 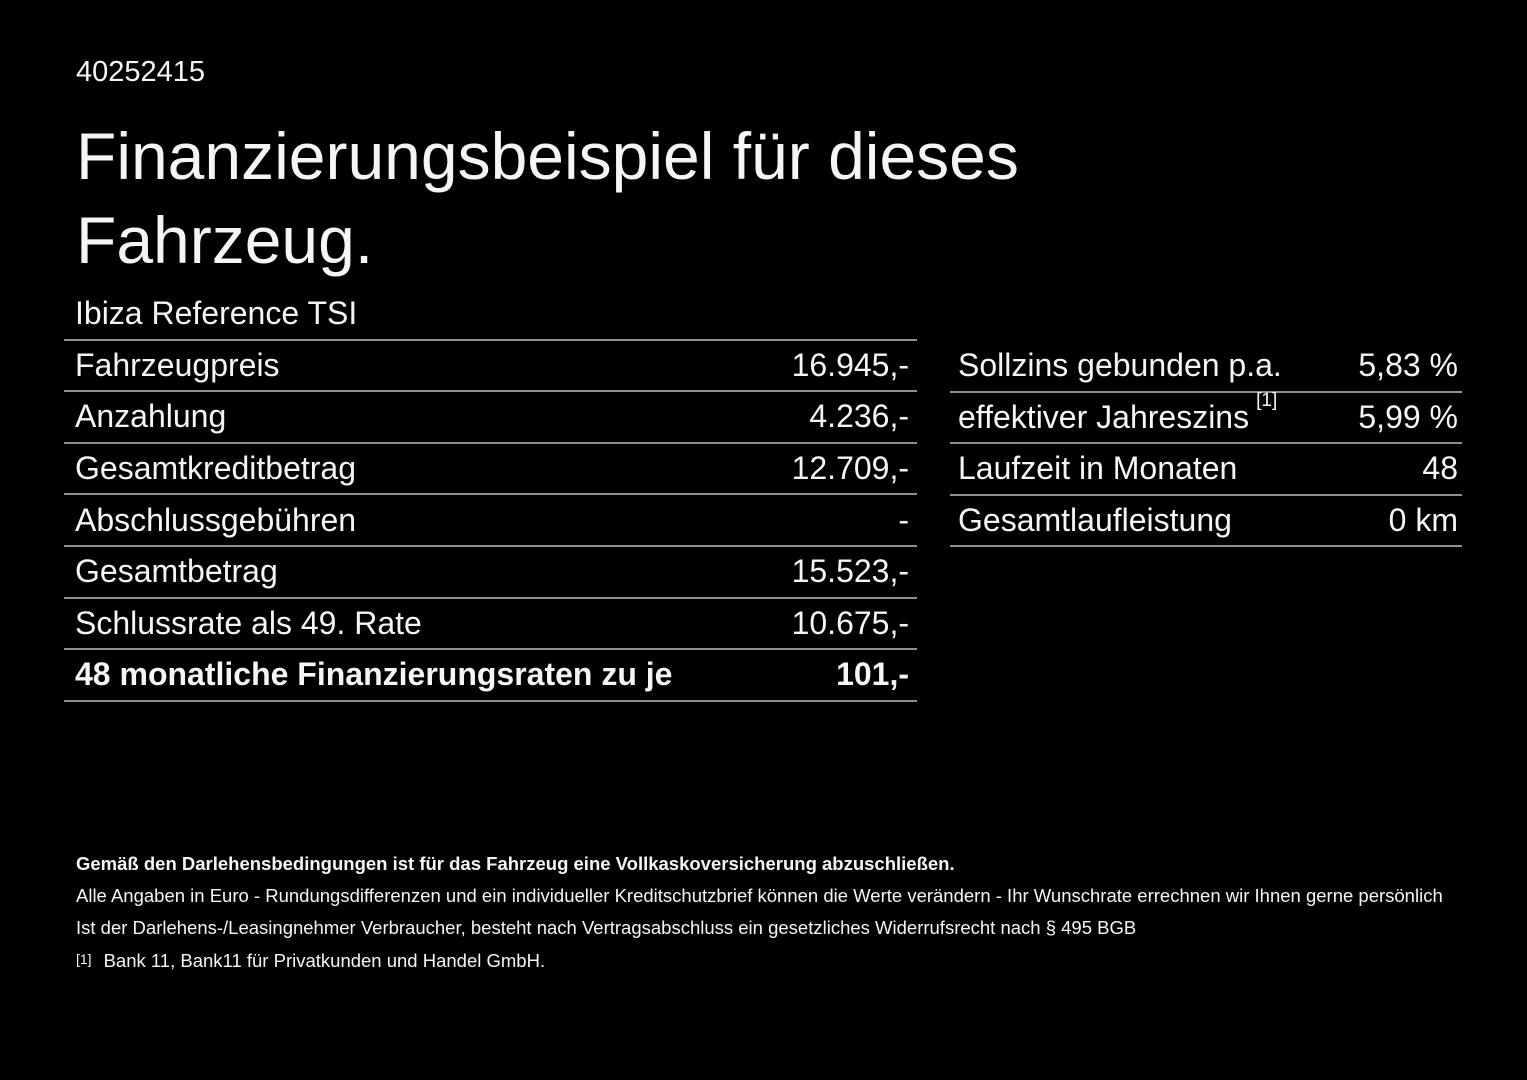 I want to click on row-label: effektiver Jahreszins [1], so click(x=1117, y=413).